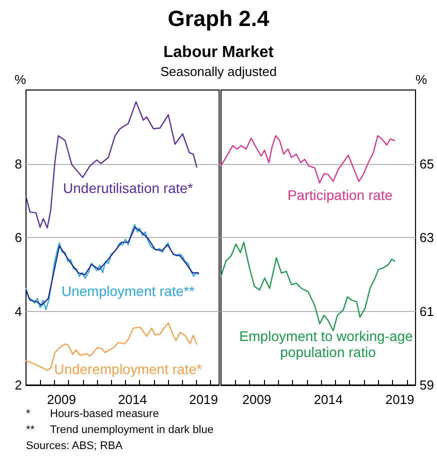 This screenshot has height=457, width=437. I want to click on chart-title: Graph 2.4, so click(218, 19).